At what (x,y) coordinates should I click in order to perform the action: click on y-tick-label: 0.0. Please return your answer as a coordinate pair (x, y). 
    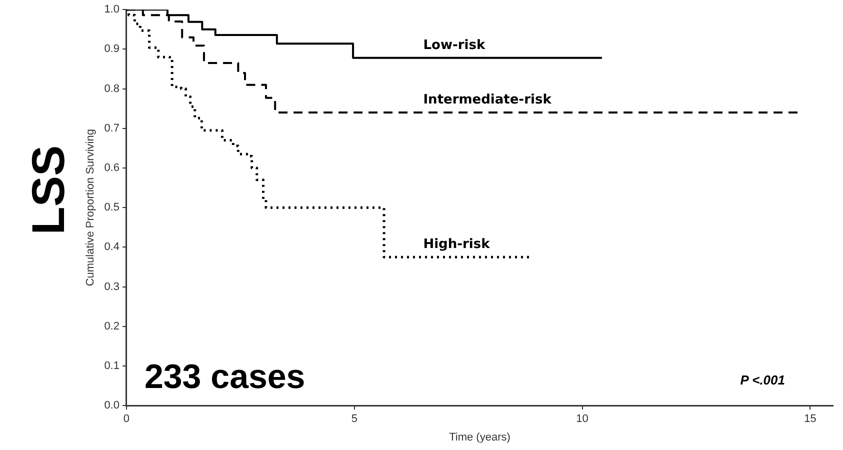
    Looking at the image, I should click on (112, 406).